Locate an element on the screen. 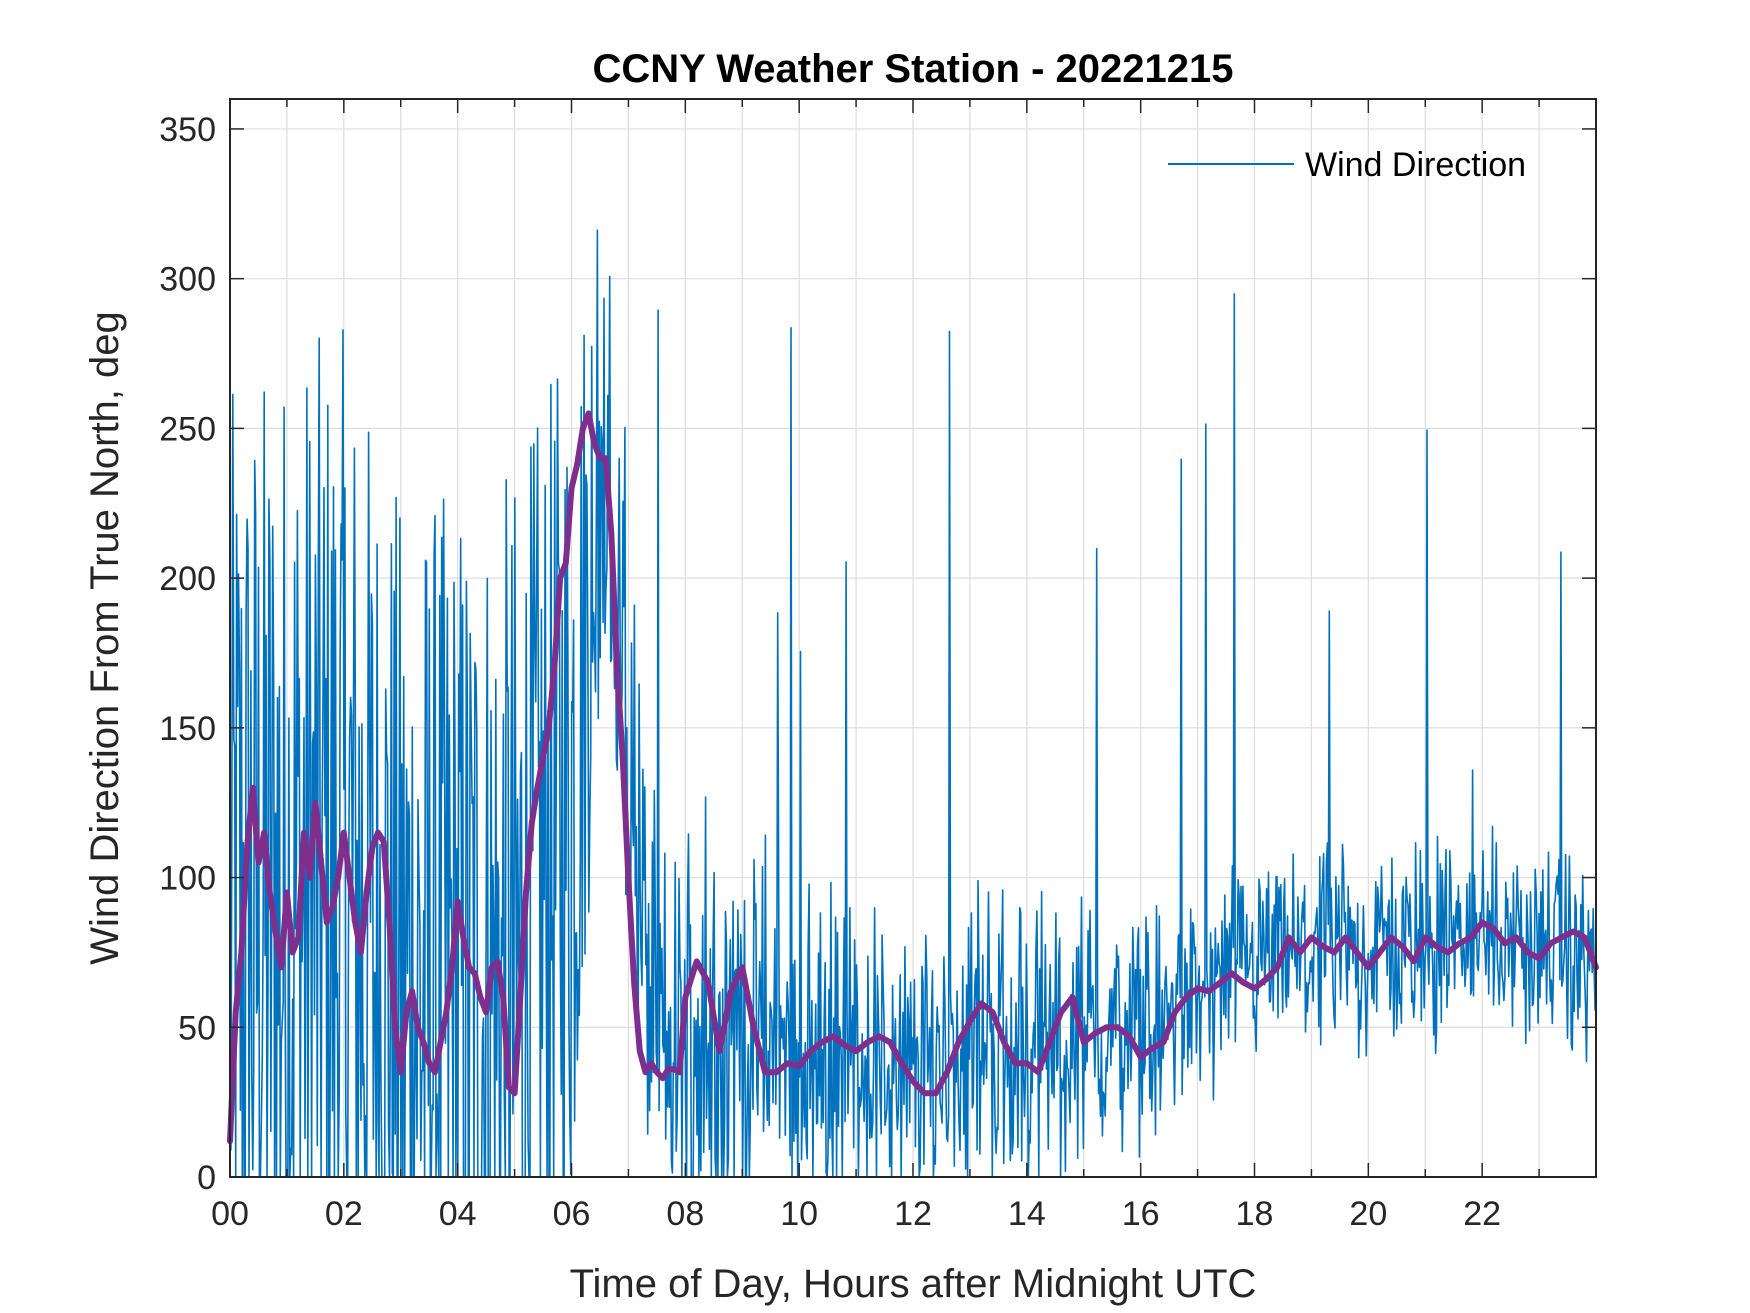  y-tick-label: 50 is located at coordinates (197, 1028).